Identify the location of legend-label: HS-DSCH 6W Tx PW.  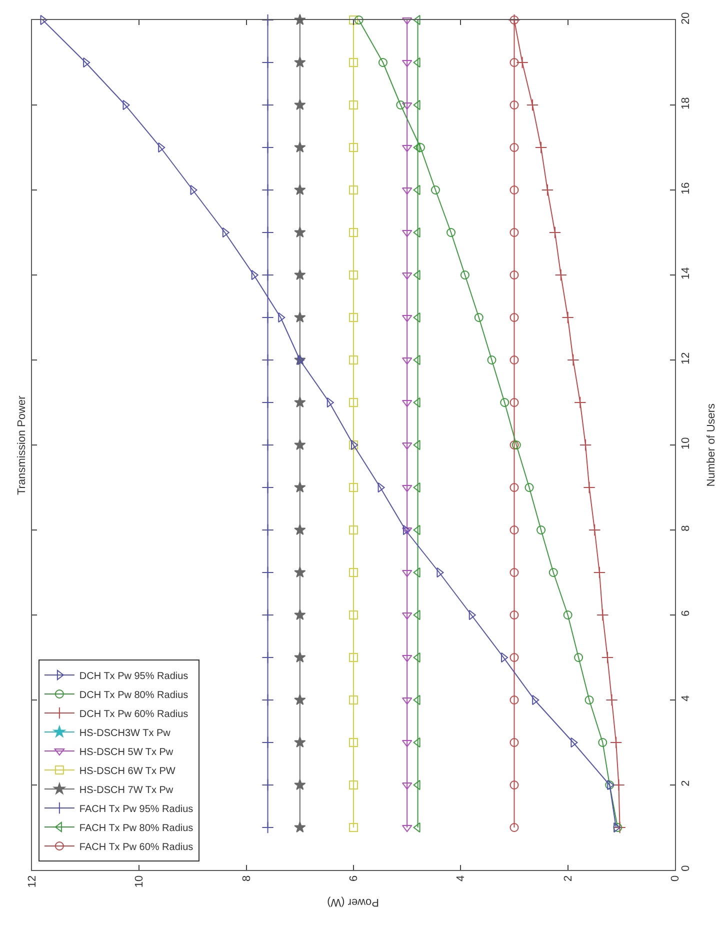
(127, 771).